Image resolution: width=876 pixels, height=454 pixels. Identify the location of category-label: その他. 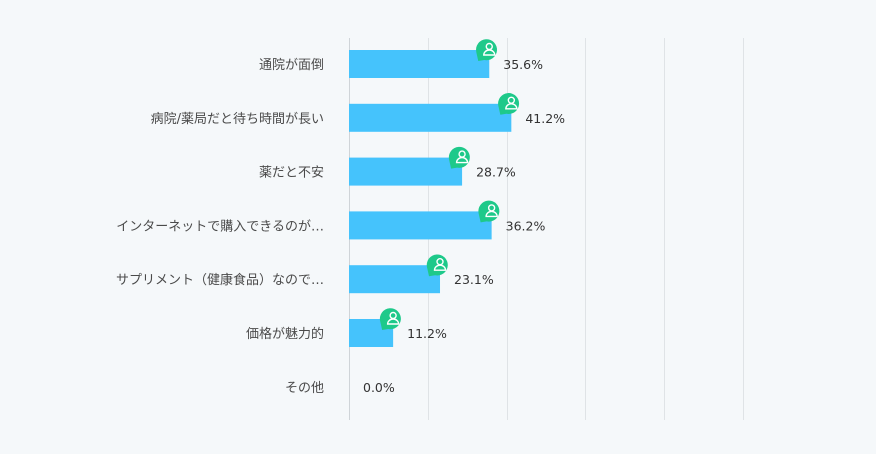
(304, 388).